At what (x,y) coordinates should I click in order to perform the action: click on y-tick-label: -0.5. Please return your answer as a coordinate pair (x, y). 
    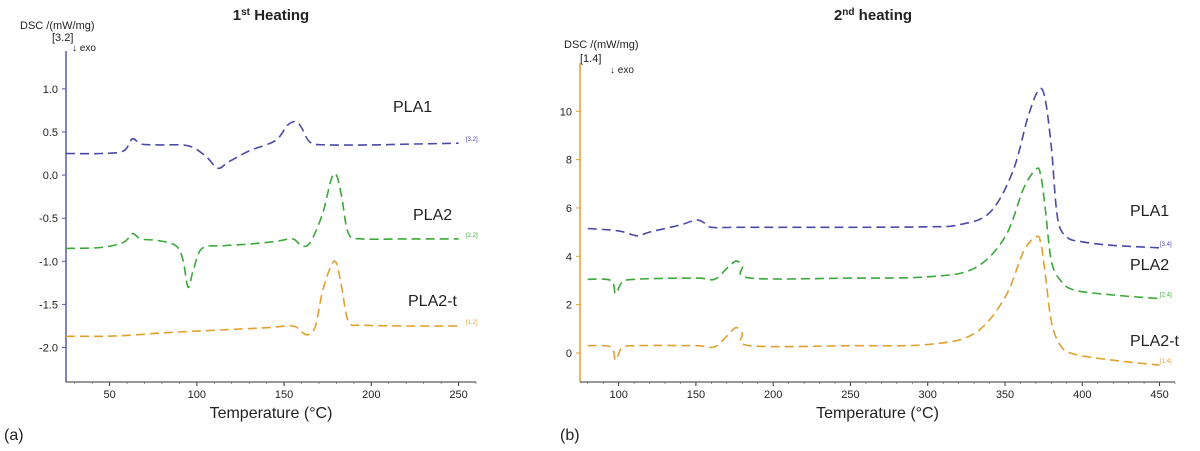
    Looking at the image, I should click on (48, 219).